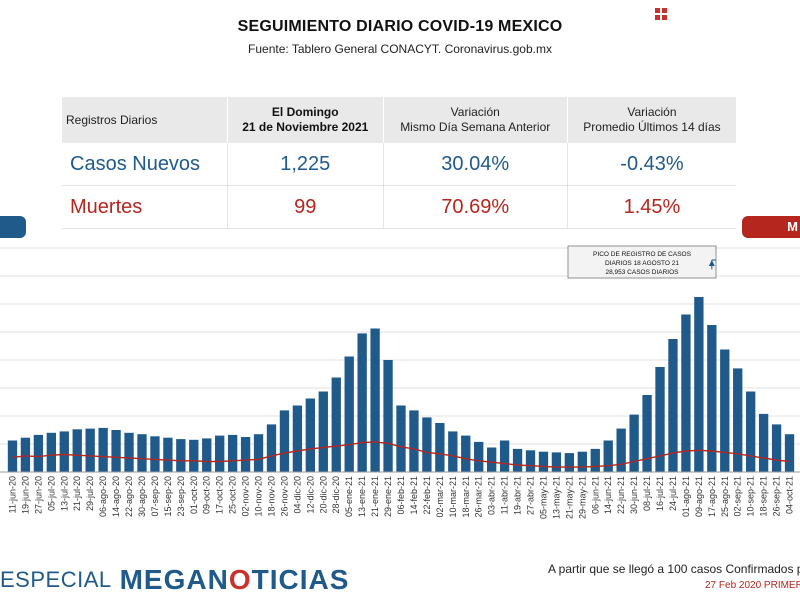 This screenshot has width=800, height=600. Describe the element at coordinates (752, 585) in the screenshot. I see `footer-date: 27 Feb 2020 PRIMER` at that location.